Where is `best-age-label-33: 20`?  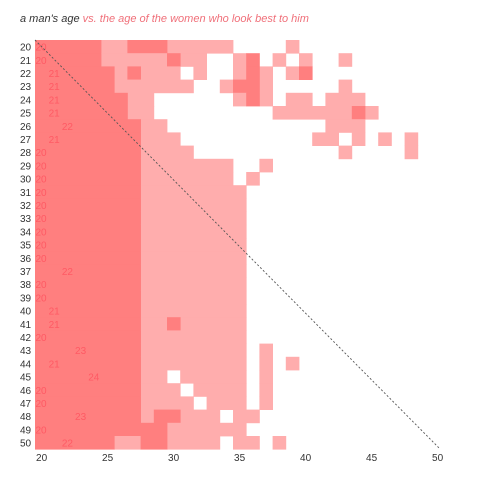
best-age-label-33: 20 is located at coordinates (41, 219).